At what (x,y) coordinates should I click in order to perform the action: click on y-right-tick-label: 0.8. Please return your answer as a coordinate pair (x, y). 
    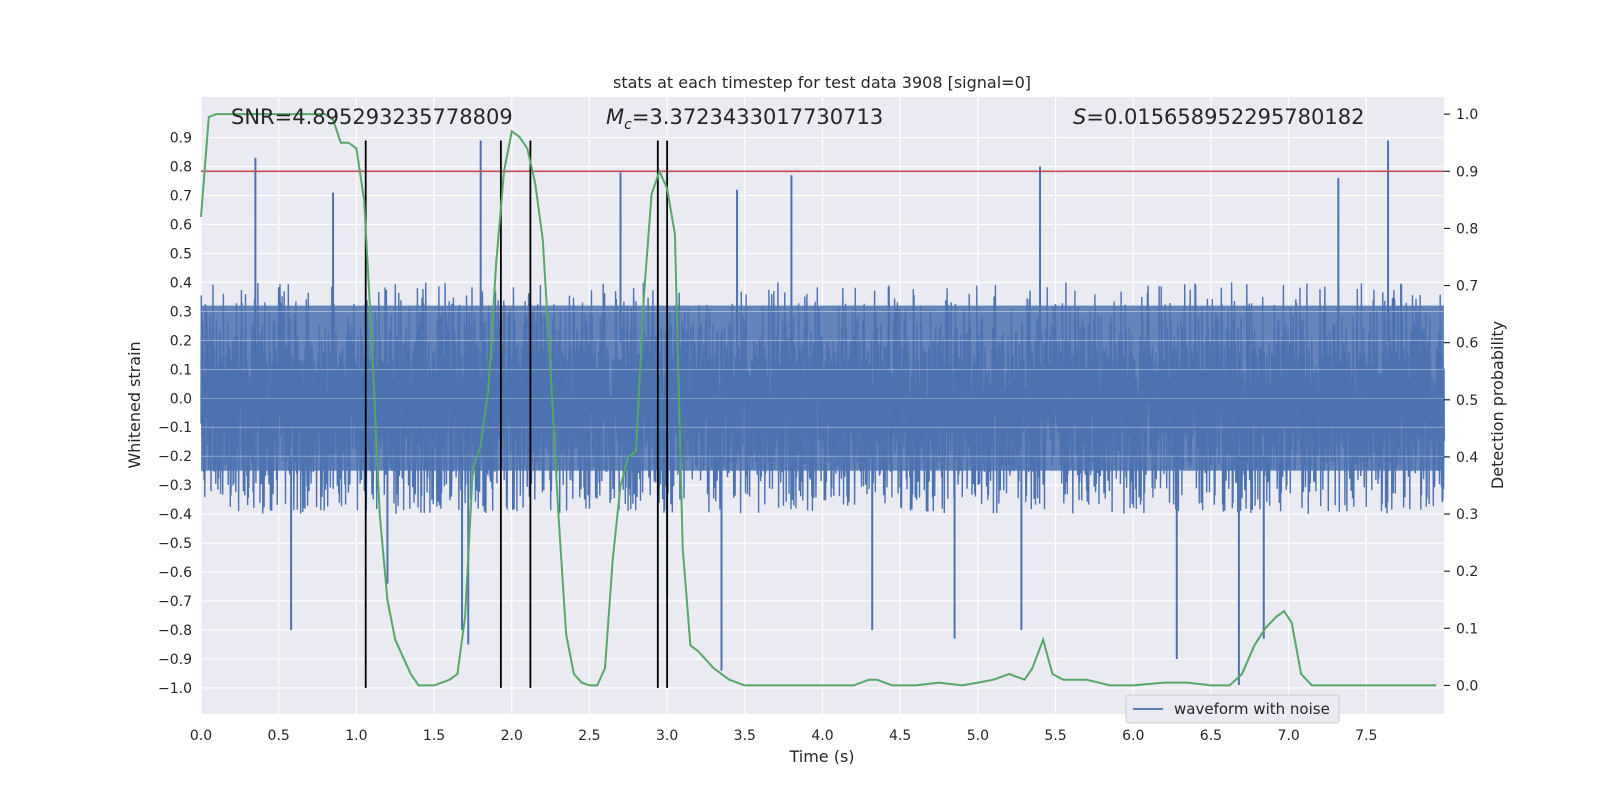
    Looking at the image, I should click on (1467, 229).